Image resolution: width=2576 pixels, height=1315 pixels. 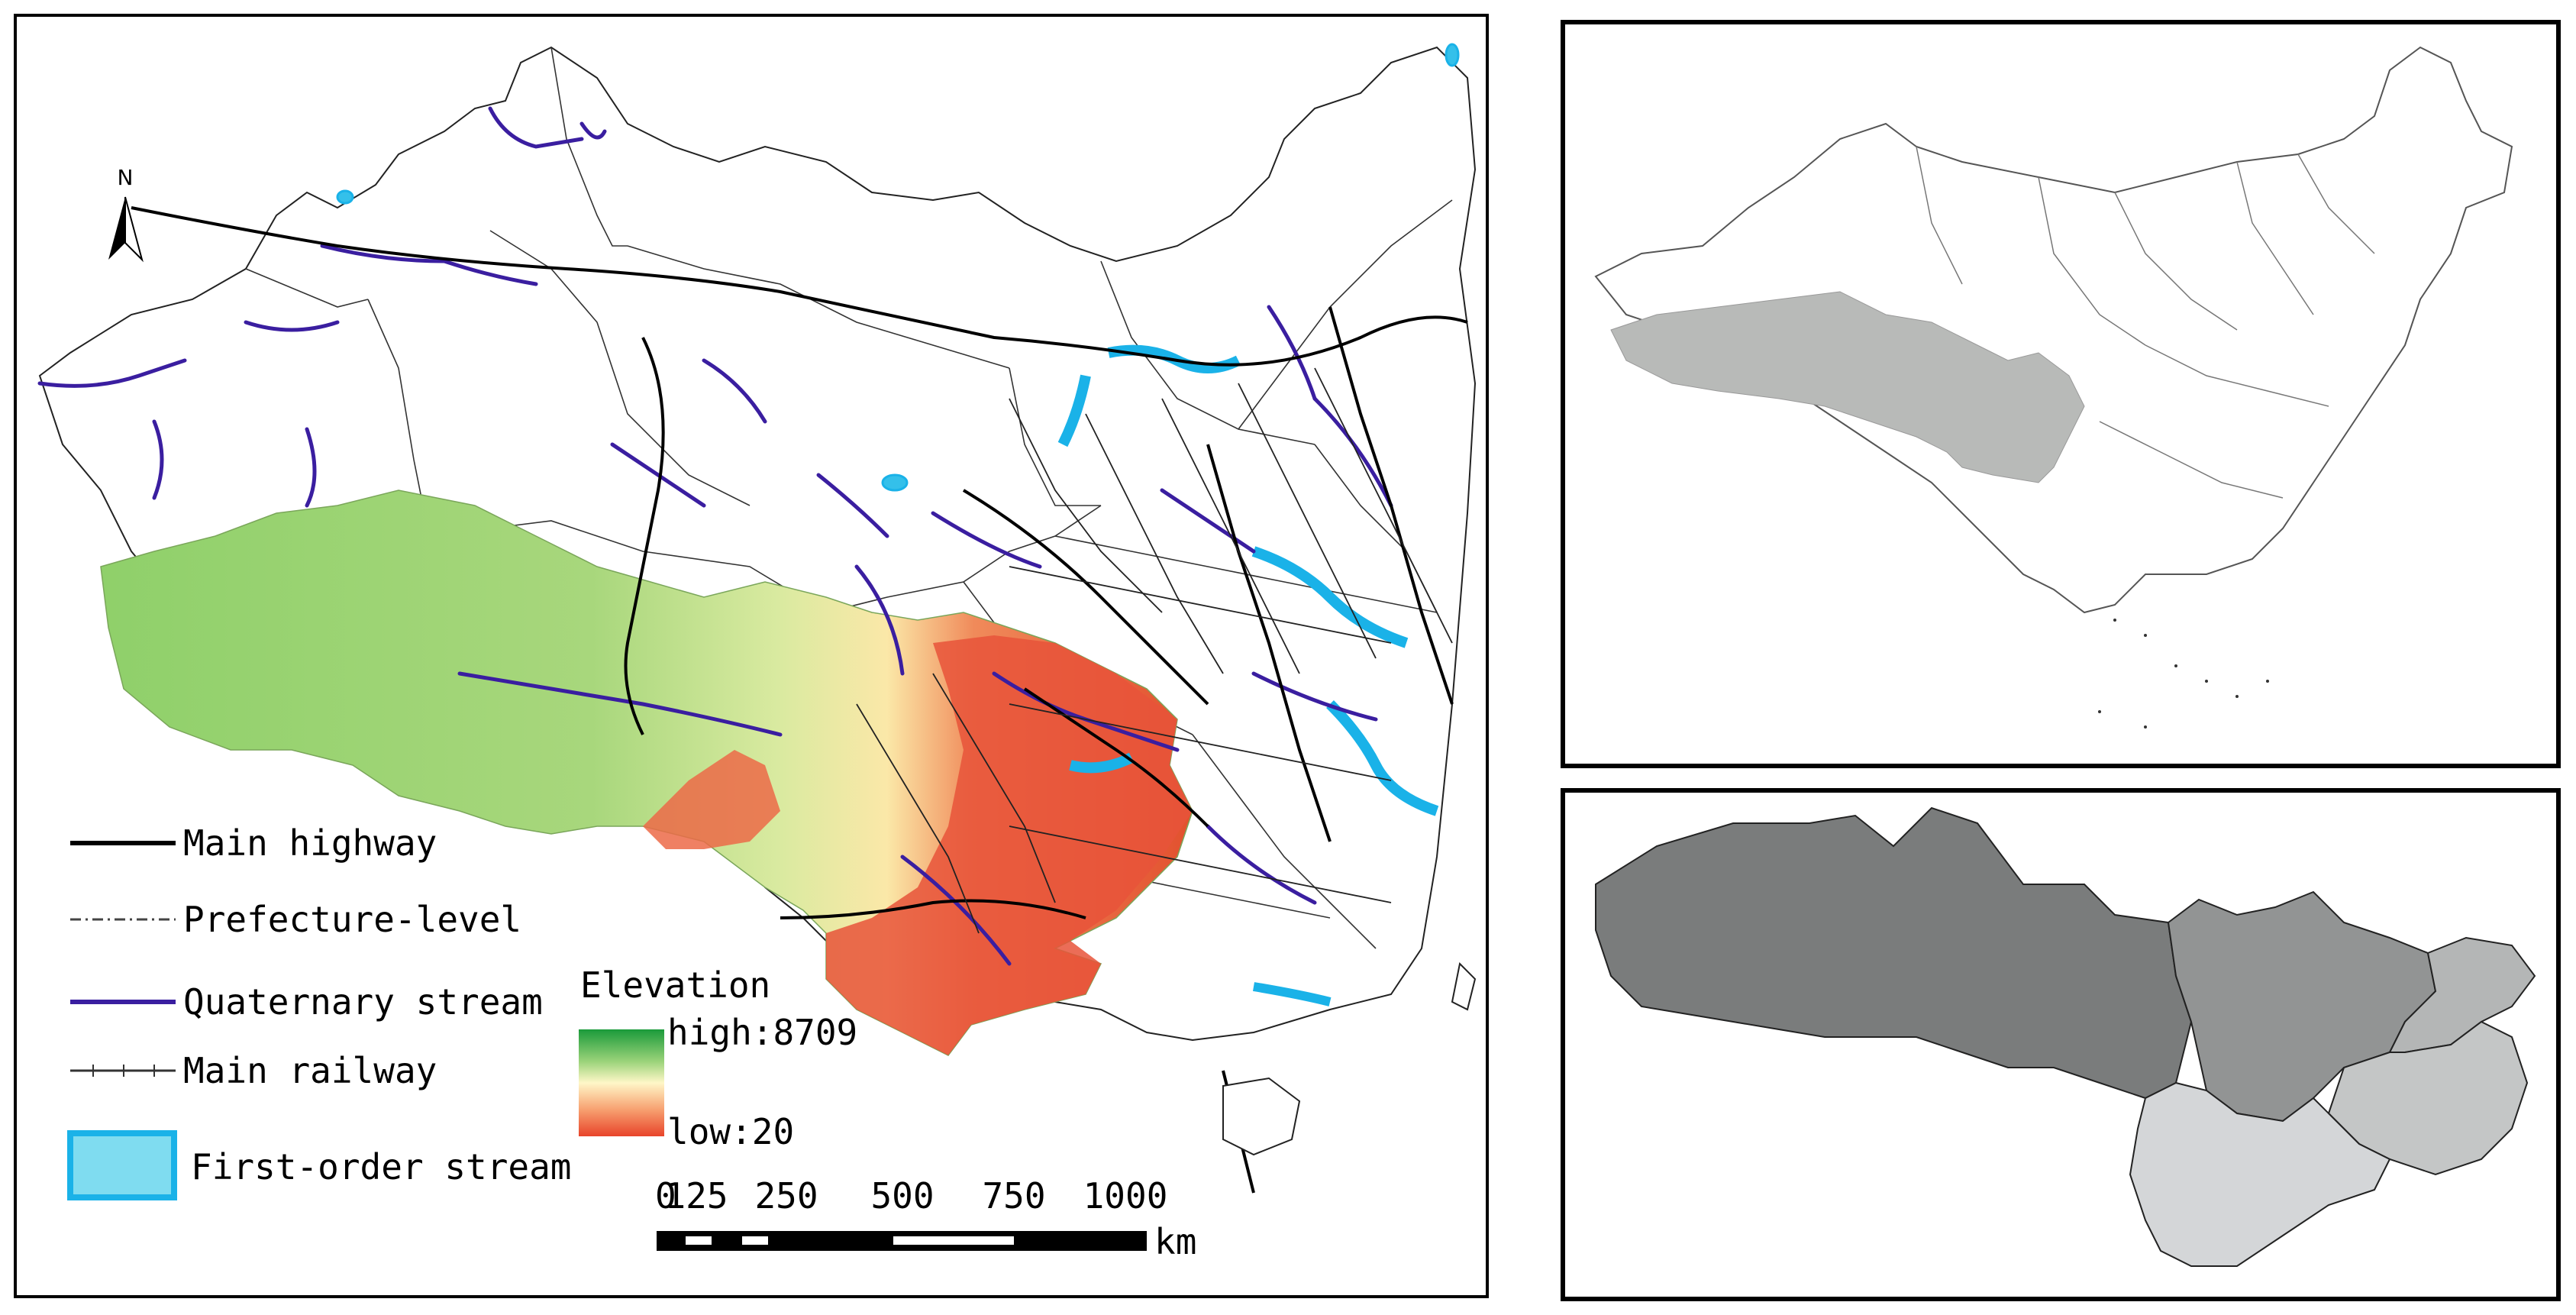 What do you see at coordinates (696, 1195) in the screenshot?
I see `scale-tick-125: 125` at bounding box center [696, 1195].